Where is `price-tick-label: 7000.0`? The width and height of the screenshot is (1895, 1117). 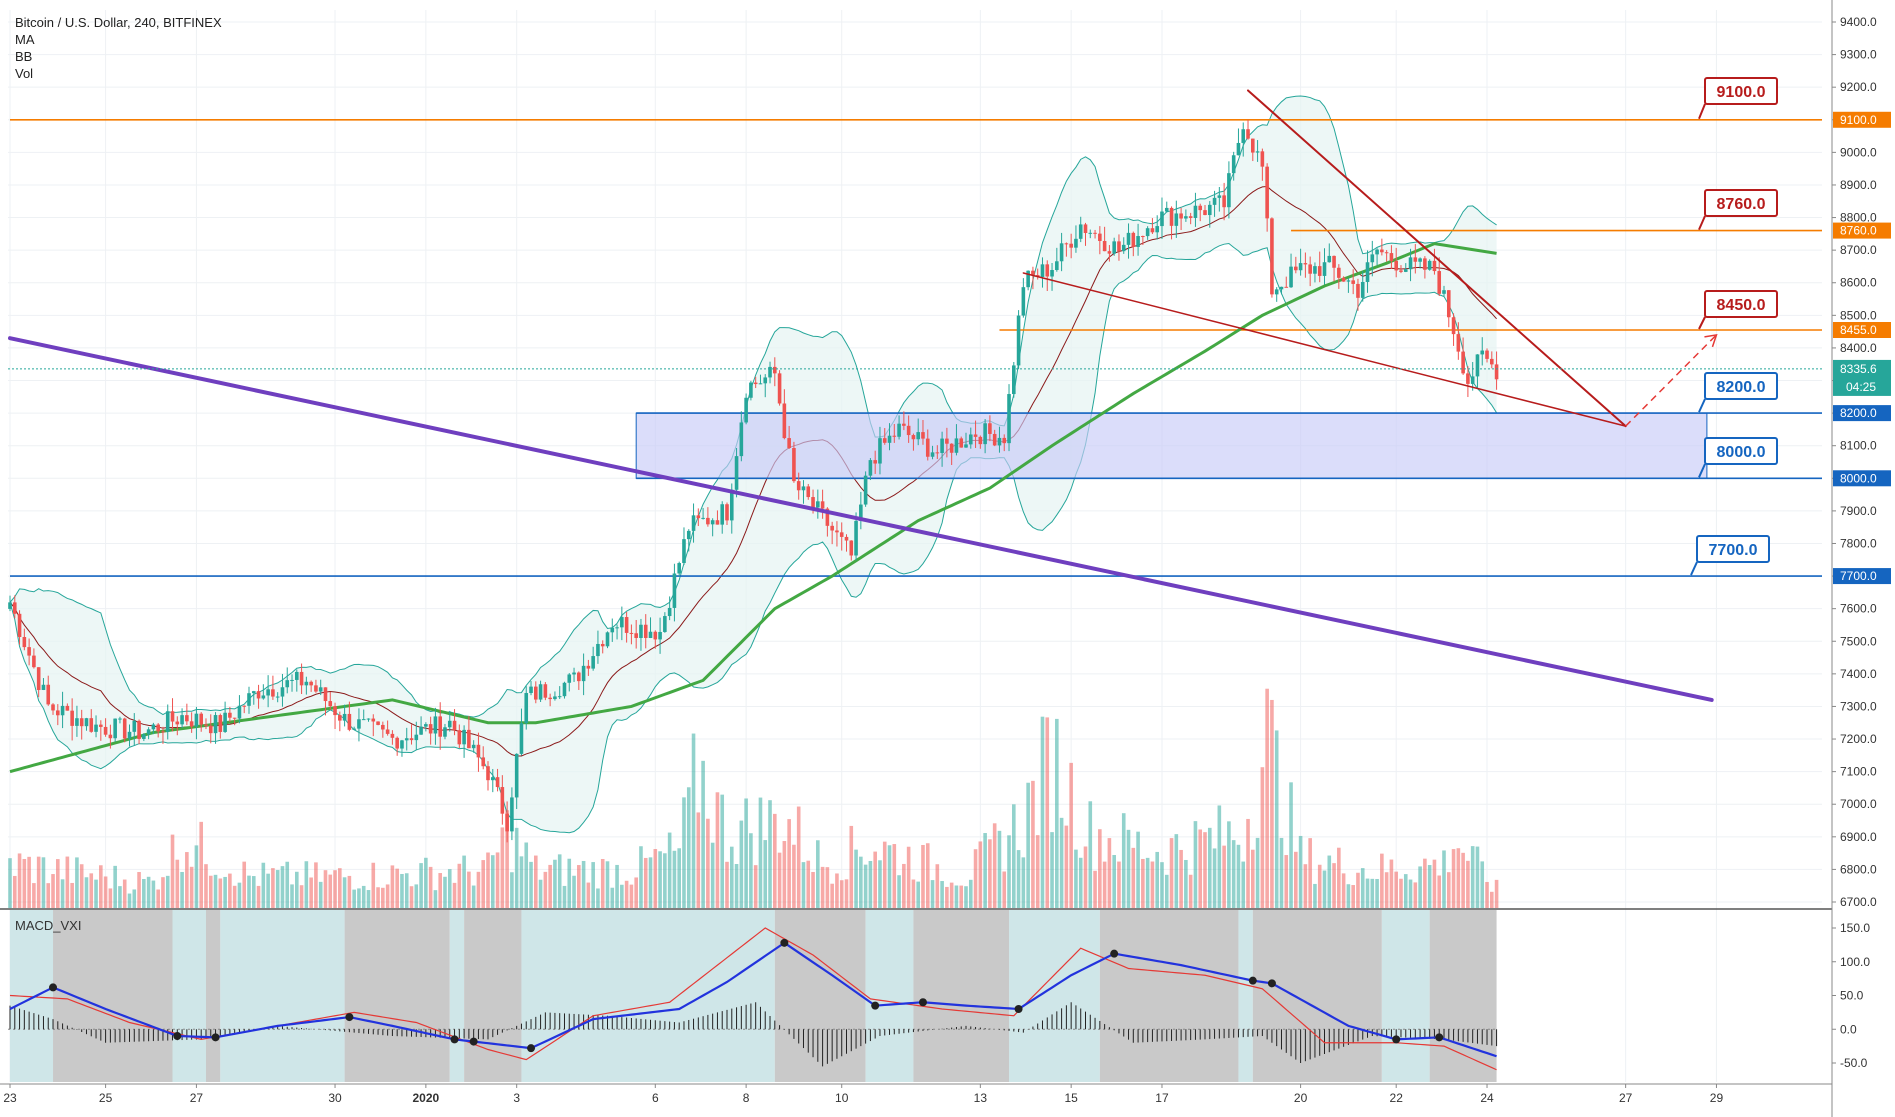
price-tick-label: 7000.0 is located at coordinates (1858, 804).